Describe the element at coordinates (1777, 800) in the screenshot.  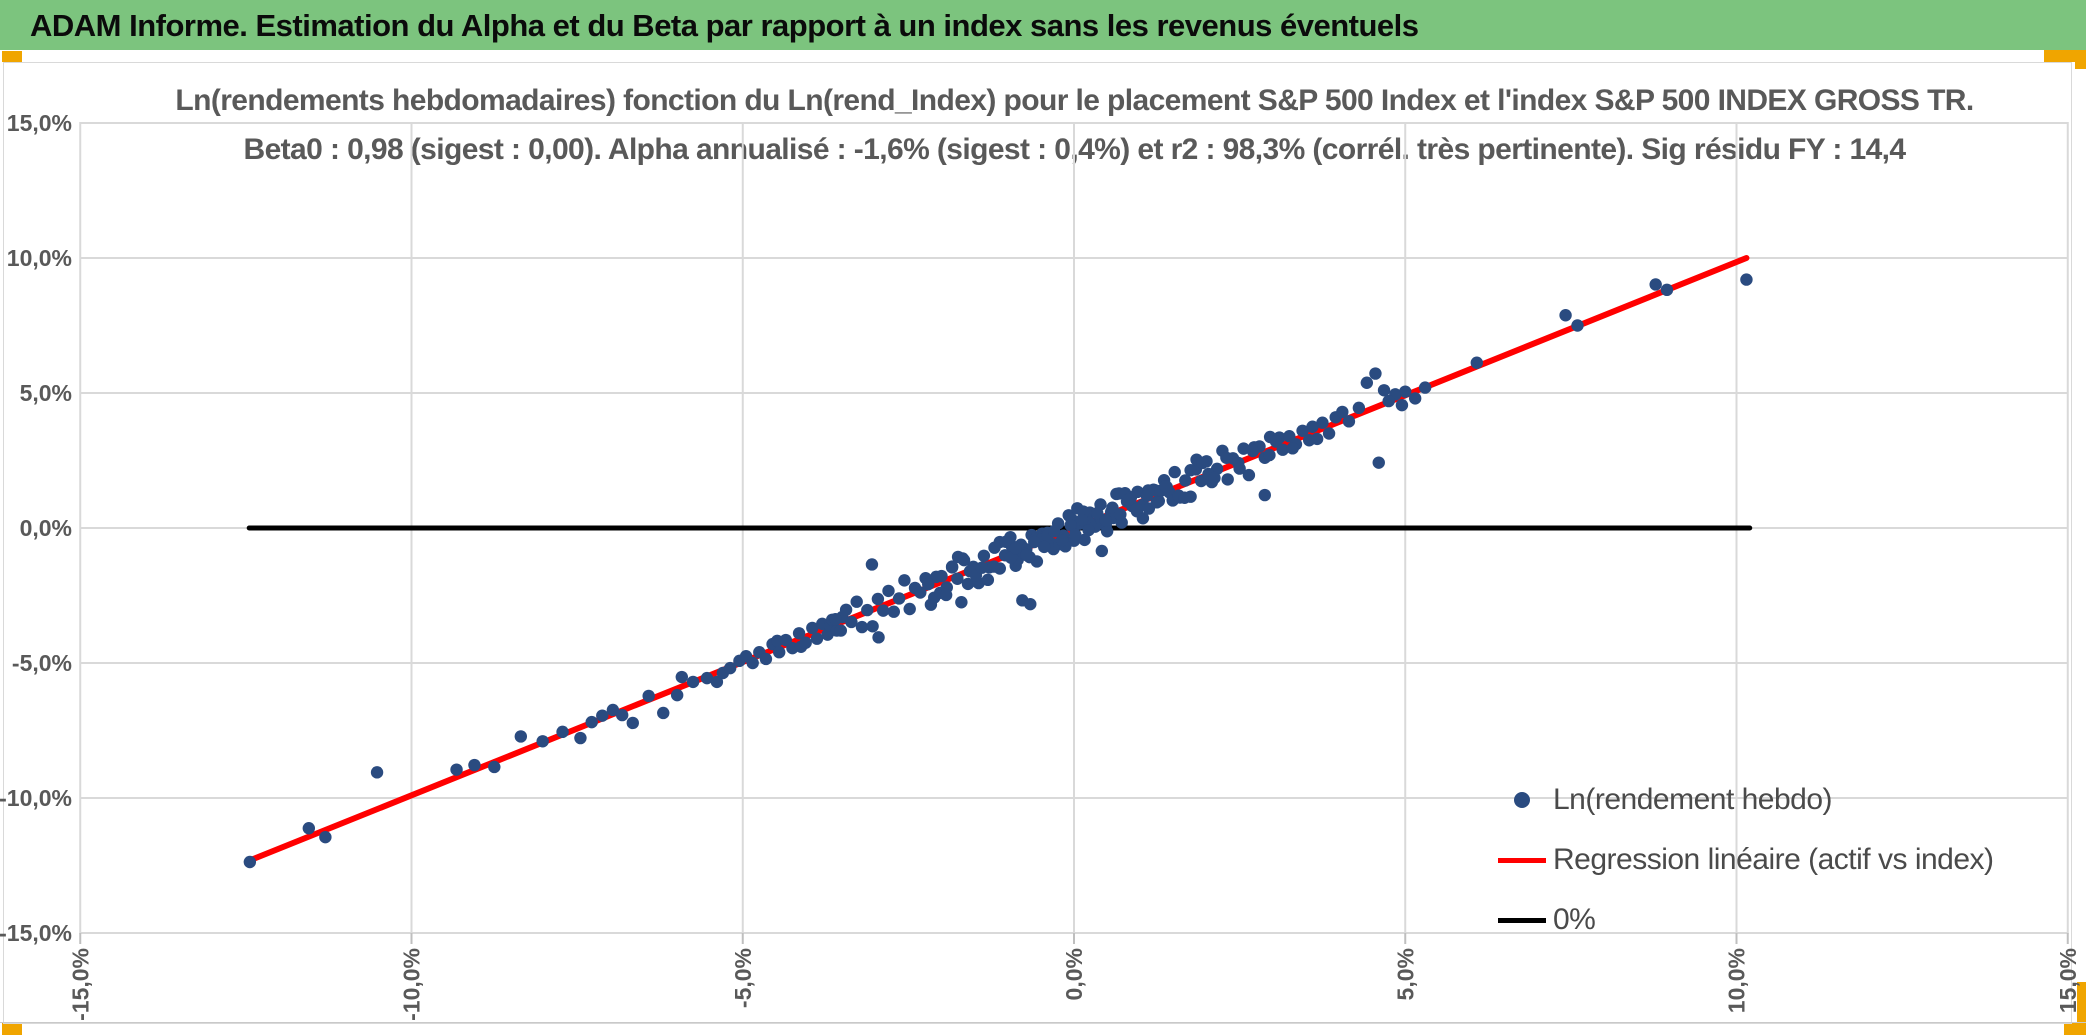
I see `legend-item-scatter: Ln(rendement hebdo)` at that location.